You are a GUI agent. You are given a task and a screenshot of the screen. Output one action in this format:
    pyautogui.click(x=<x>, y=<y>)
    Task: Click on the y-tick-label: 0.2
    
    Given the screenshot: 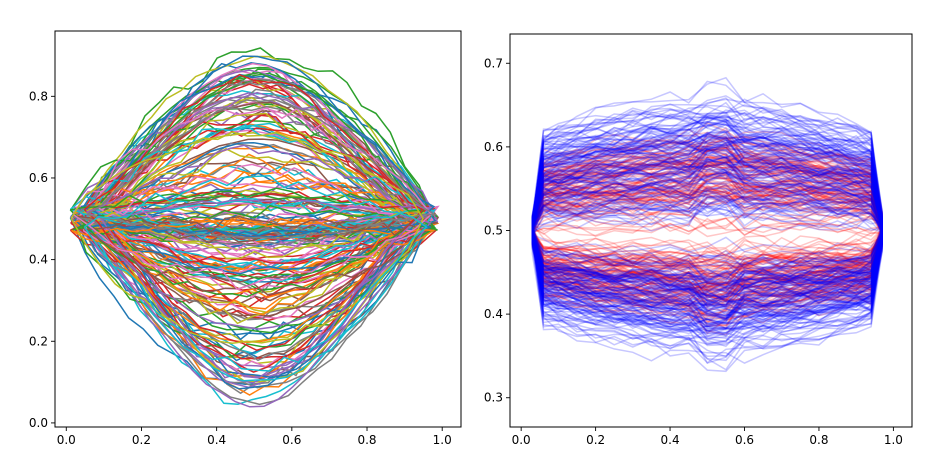 What is the action you would take?
    pyautogui.click(x=38, y=341)
    